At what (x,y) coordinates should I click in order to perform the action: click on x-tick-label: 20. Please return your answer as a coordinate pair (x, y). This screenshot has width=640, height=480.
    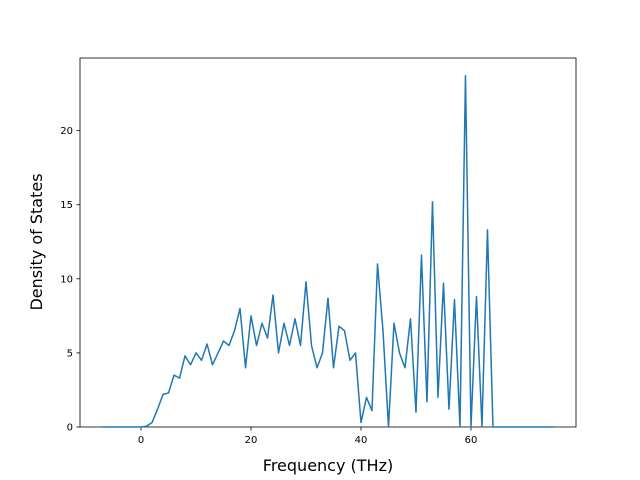
    Looking at the image, I should click on (251, 440).